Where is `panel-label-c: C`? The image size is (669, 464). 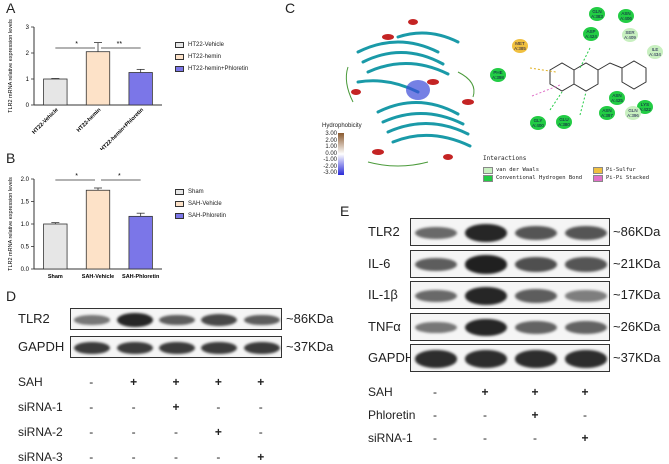 panel-label-c: C is located at coordinates (290, 8).